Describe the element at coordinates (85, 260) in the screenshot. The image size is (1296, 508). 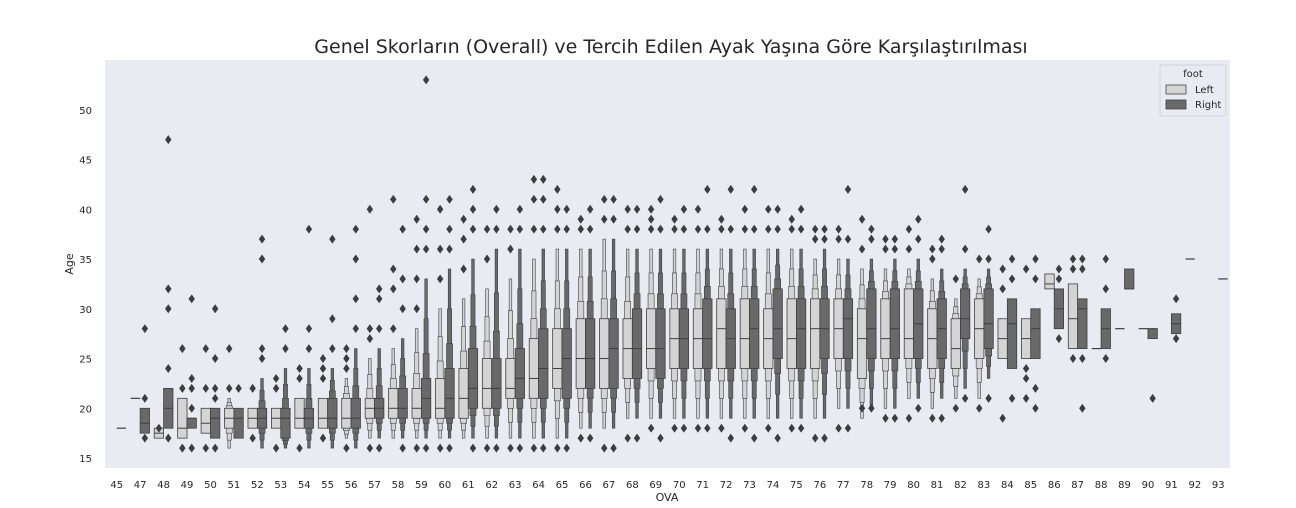
I see `y-tick-label: 35` at that location.